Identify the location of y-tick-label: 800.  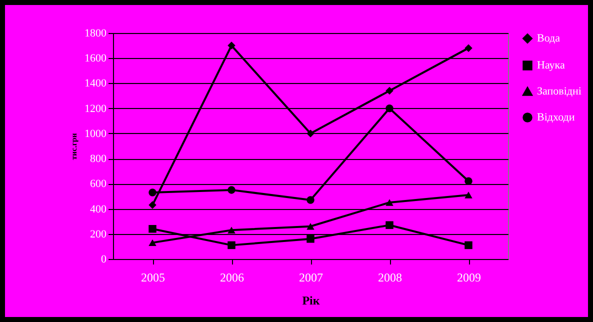
(98, 159).